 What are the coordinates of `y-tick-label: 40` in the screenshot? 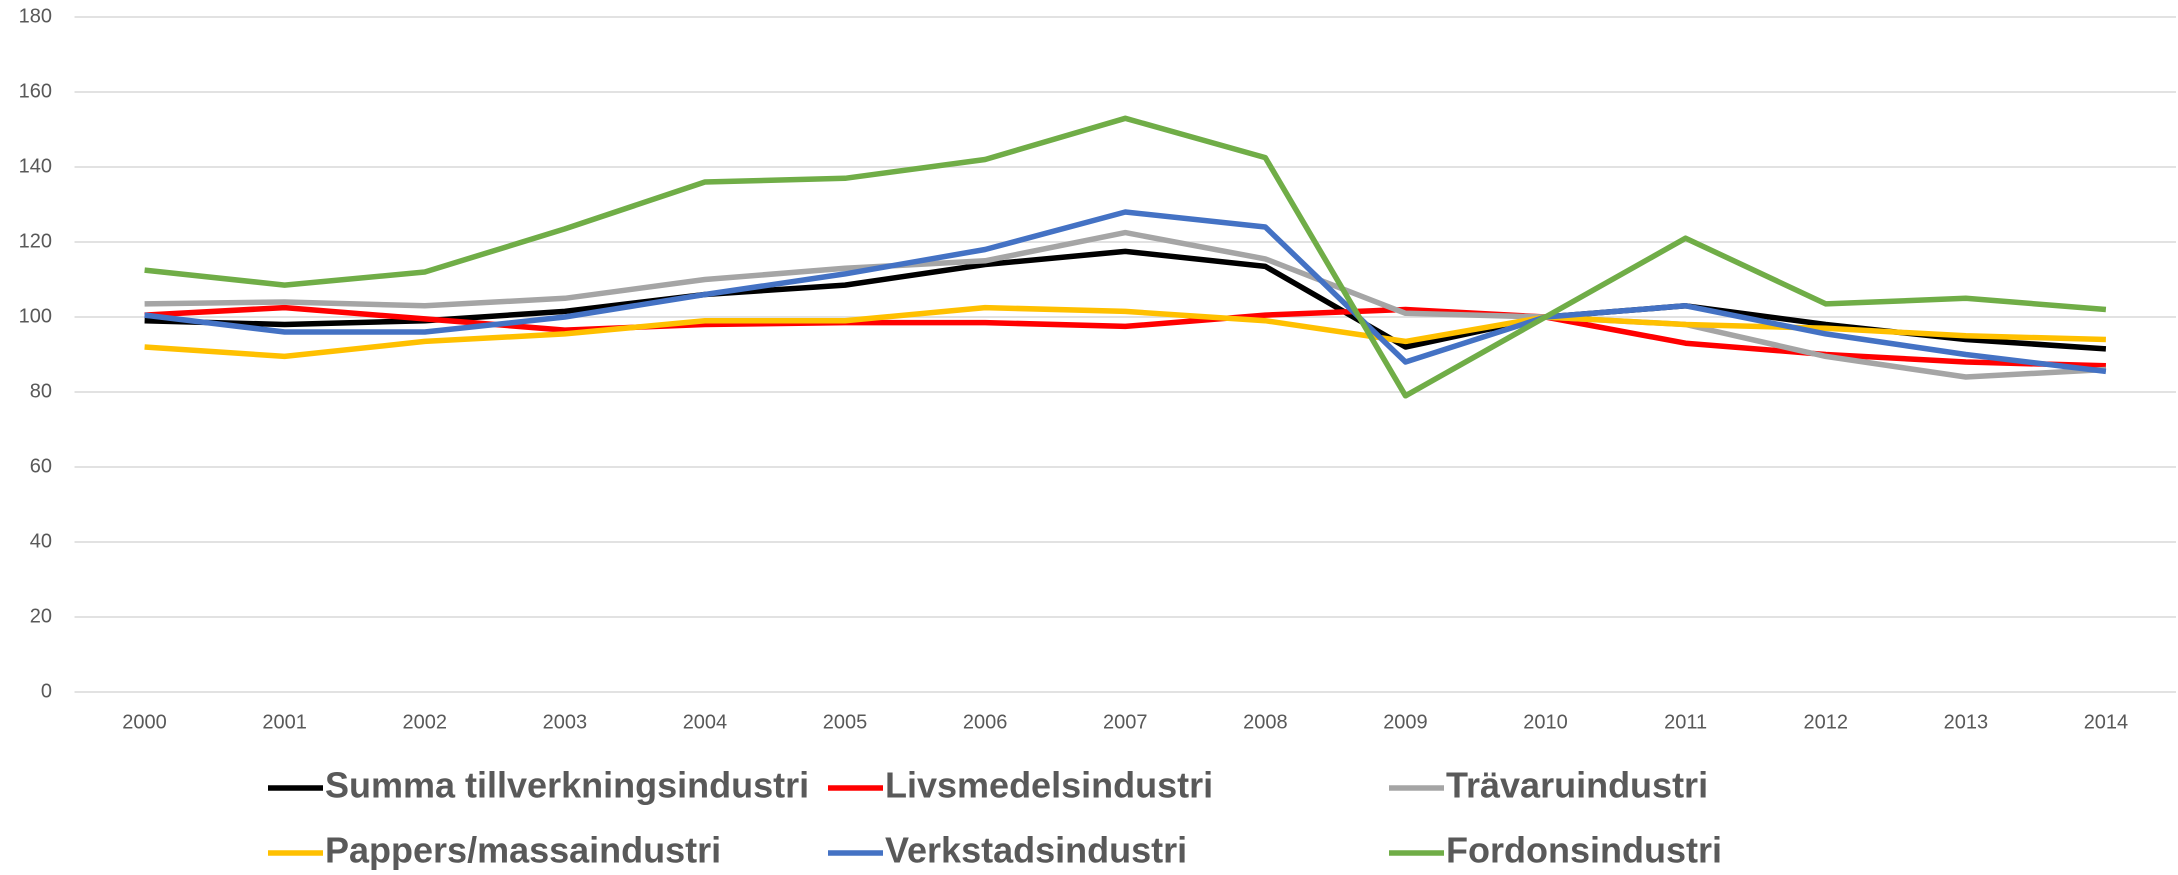 It's located at (41, 541).